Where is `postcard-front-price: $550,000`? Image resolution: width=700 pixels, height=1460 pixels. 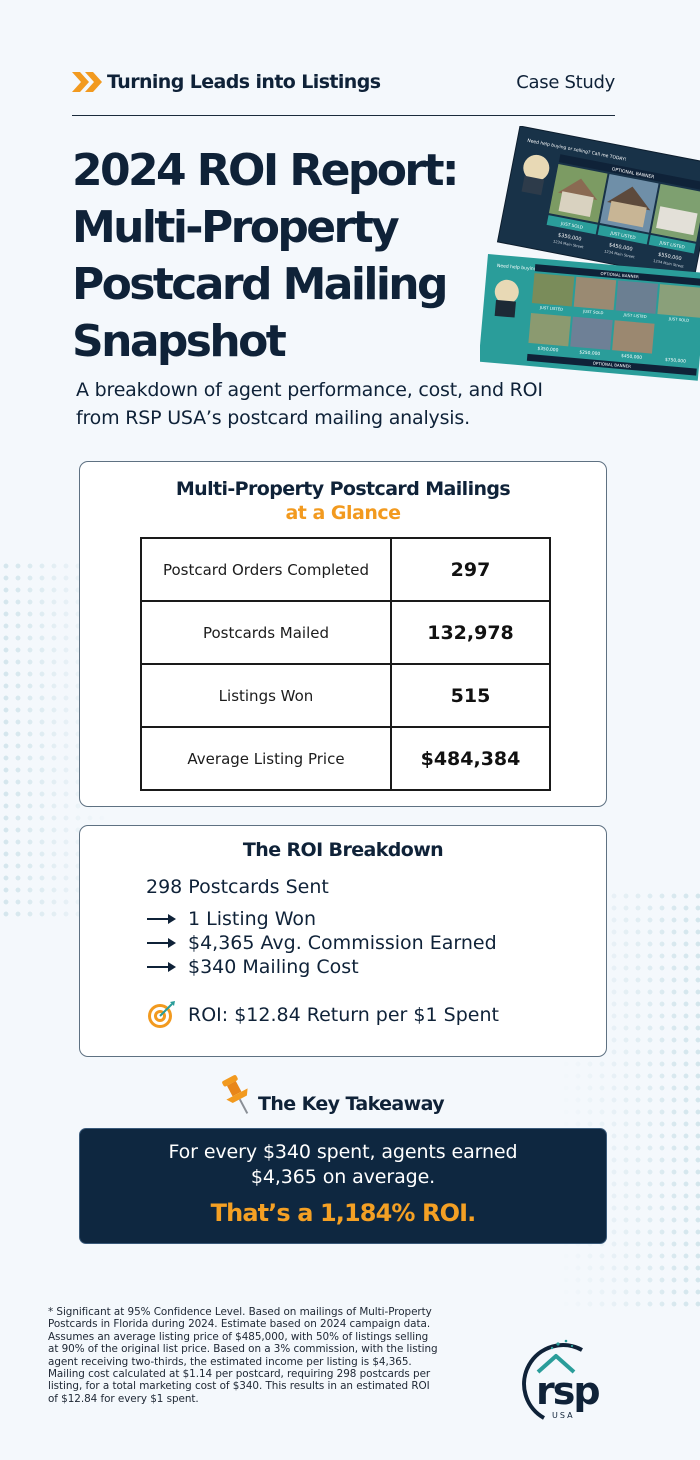
postcard-front-price: $550,000 is located at coordinates (669, 257).